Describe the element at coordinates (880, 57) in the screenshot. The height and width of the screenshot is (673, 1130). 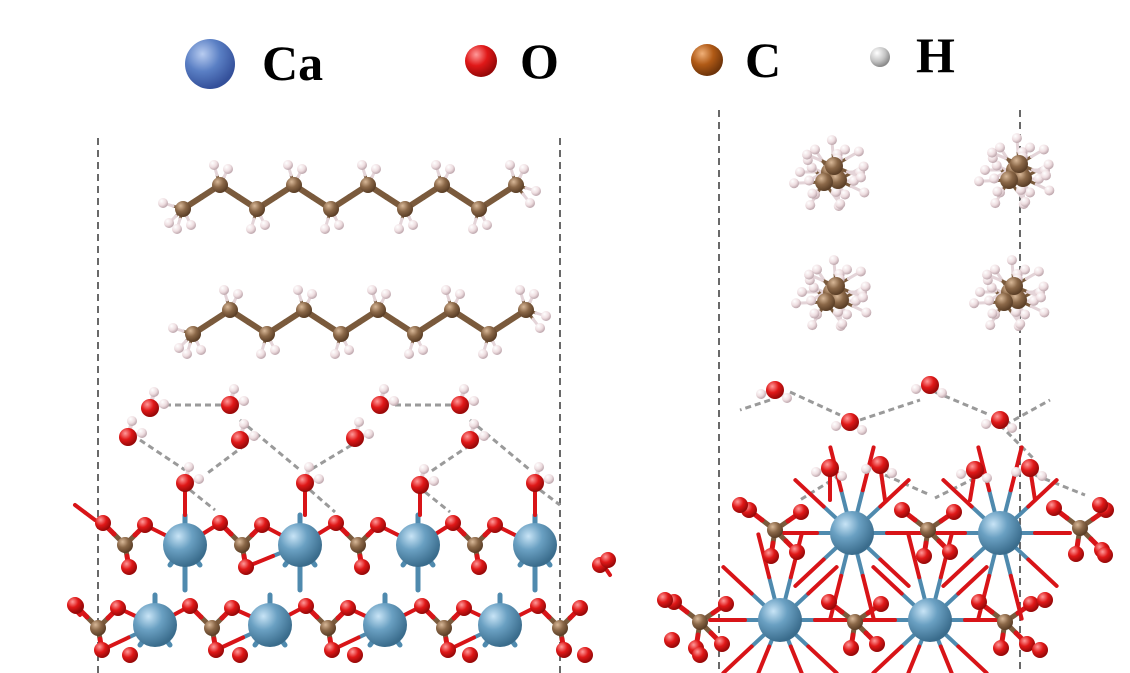
I see `h-atom-icon` at that location.